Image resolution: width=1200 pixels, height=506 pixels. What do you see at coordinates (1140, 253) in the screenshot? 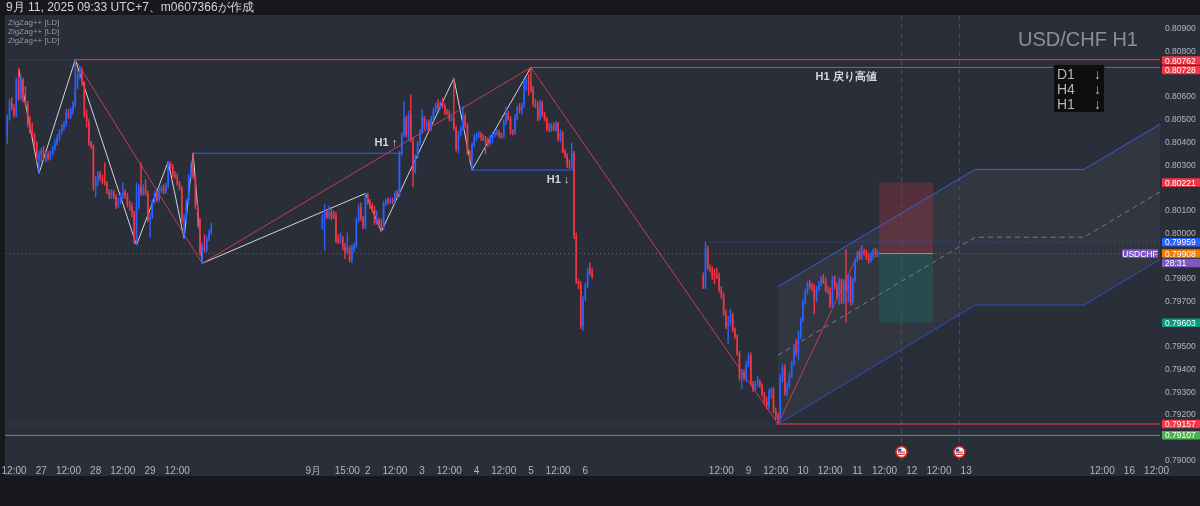
I see `annotation: USDCHF` at bounding box center [1140, 253].